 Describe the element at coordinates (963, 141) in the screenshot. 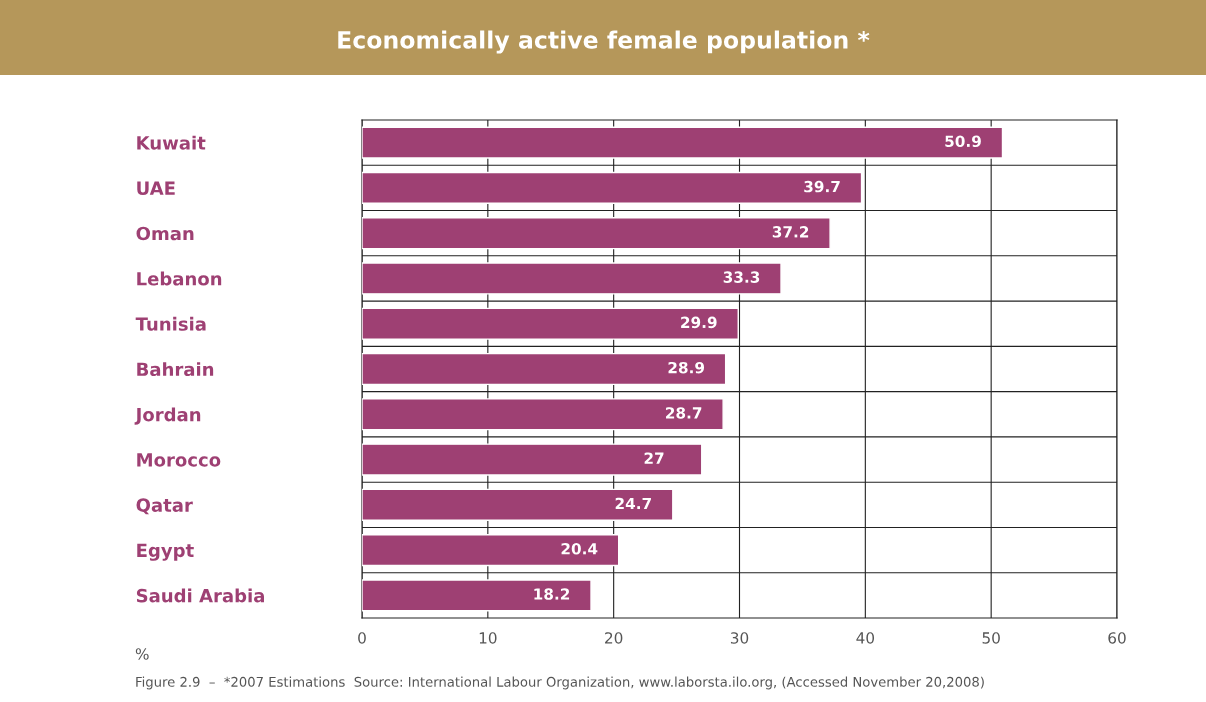

I see `data-label: 50.9` at that location.